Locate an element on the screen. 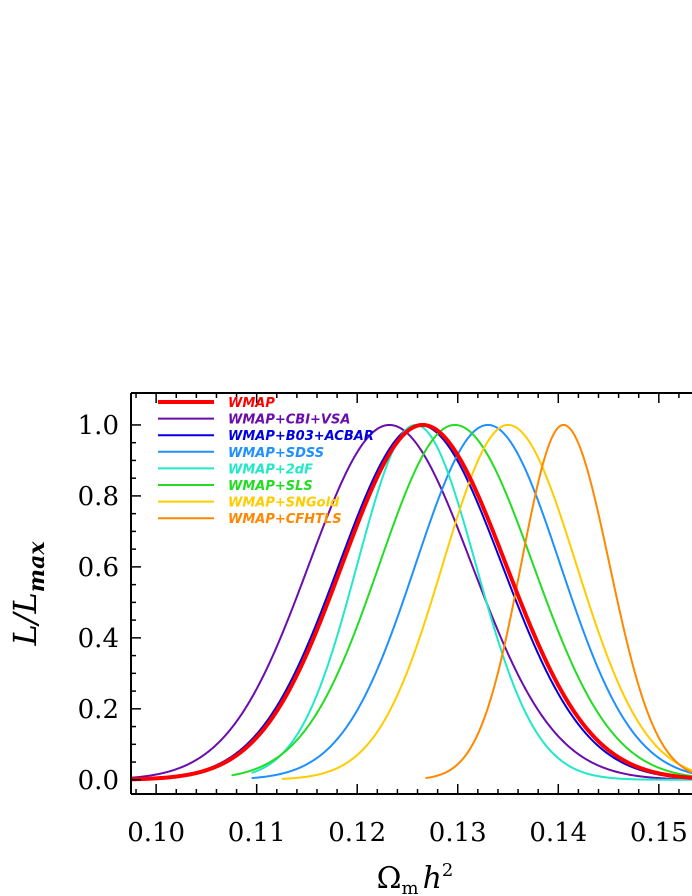 Image resolution: width=692 pixels, height=896 pixels. legend-label: WMAP+SDSS is located at coordinates (276, 453).